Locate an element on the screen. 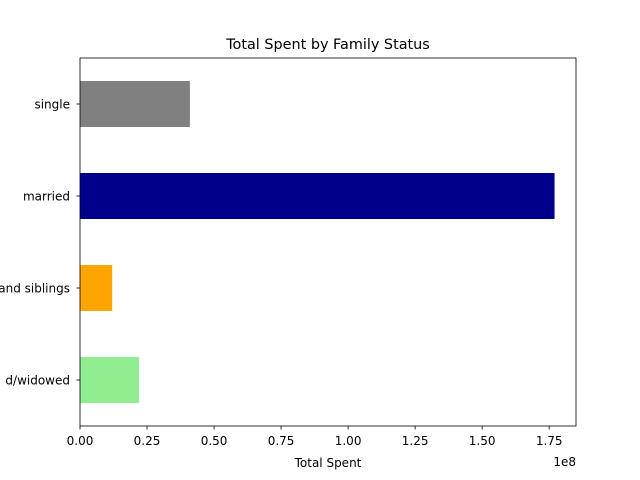  bar-d-widowed is located at coordinates (109, 380).